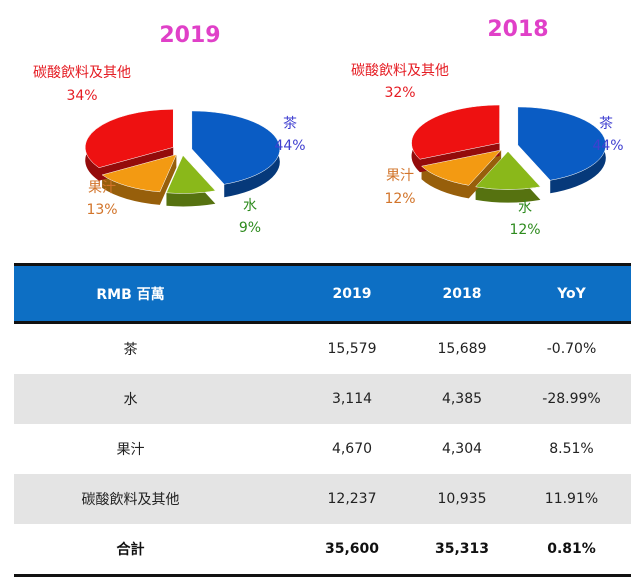  I want to click on pie-slice-side-juice-2019, so click(139, 179).